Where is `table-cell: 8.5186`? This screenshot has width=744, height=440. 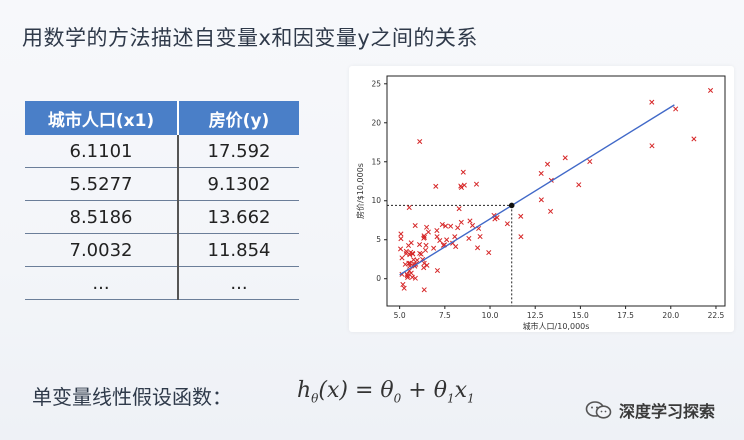 table-cell: 8.5186 is located at coordinates (102, 217).